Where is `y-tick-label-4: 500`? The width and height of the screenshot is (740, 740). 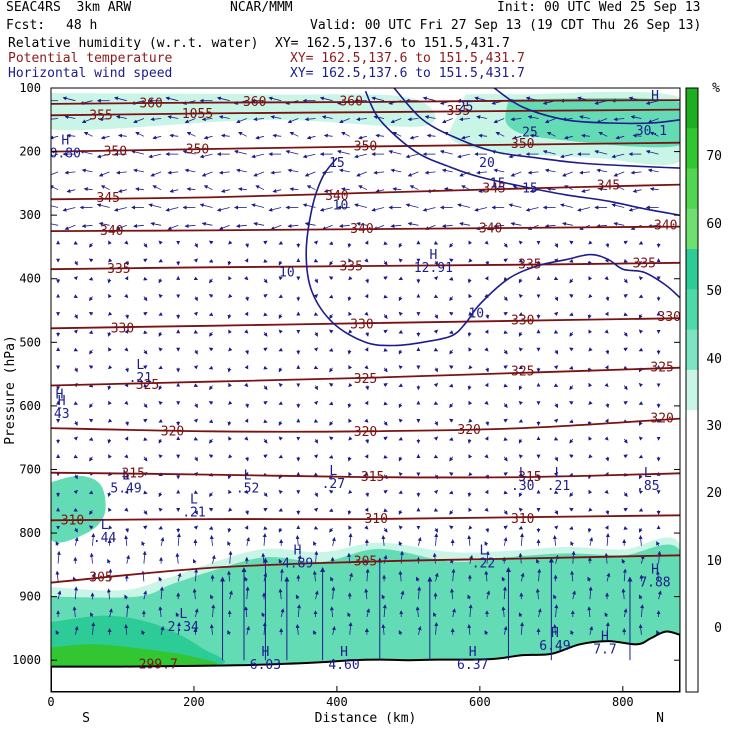 y-tick-label-4: 500 is located at coordinates (30, 342).